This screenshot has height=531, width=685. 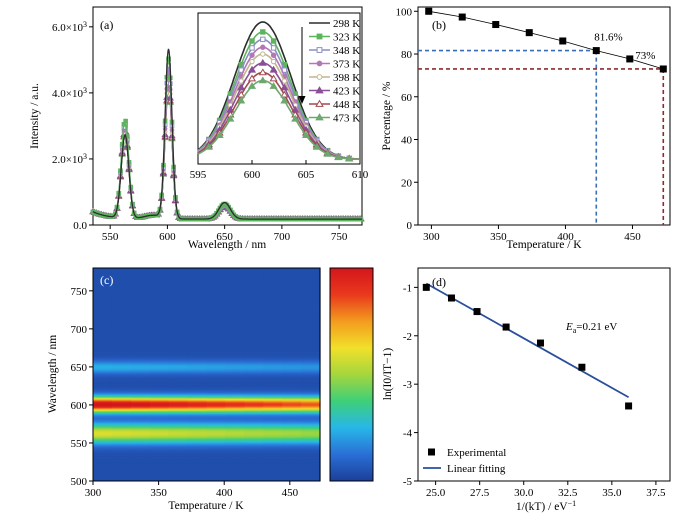 I want to click on panel-a-y-tick-label: 0.0, so click(x=80, y=226).